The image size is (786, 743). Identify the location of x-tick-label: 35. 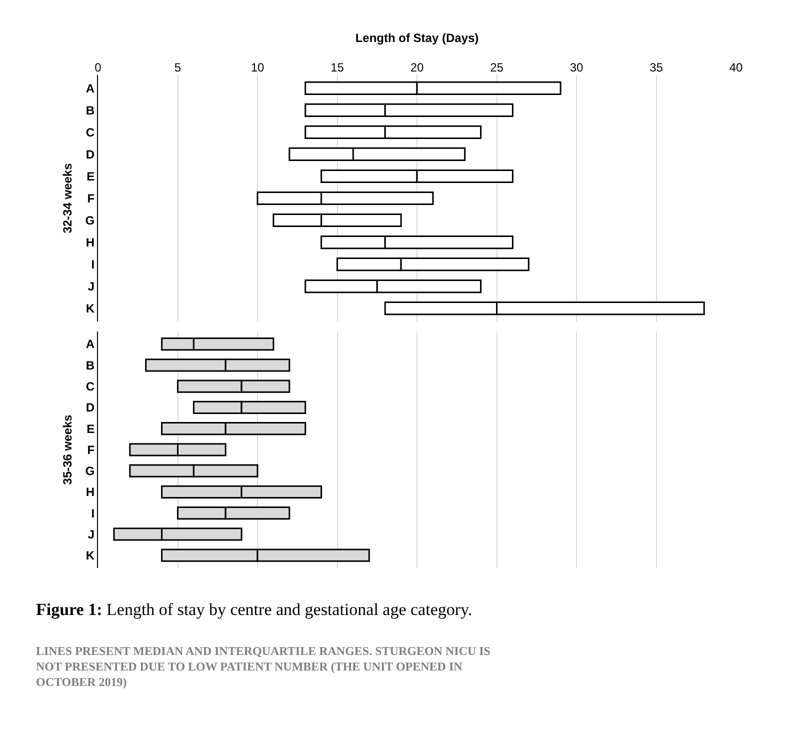
(657, 67).